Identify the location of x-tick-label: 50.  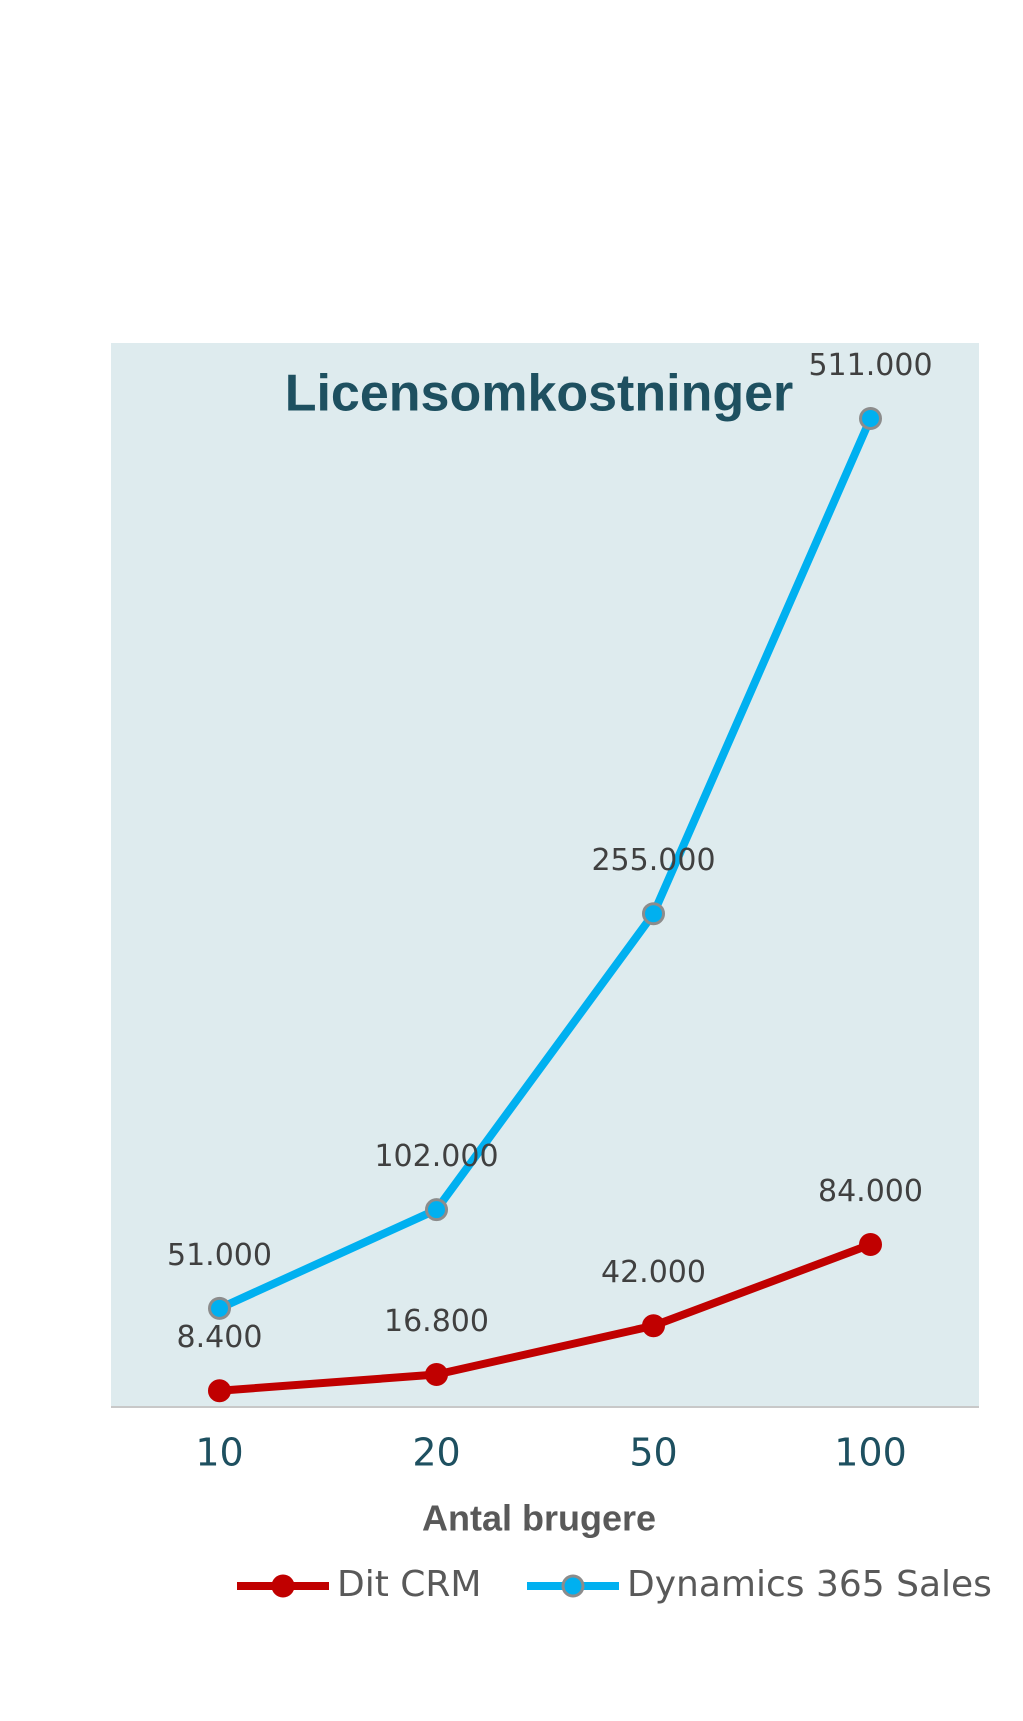
(653, 1453).